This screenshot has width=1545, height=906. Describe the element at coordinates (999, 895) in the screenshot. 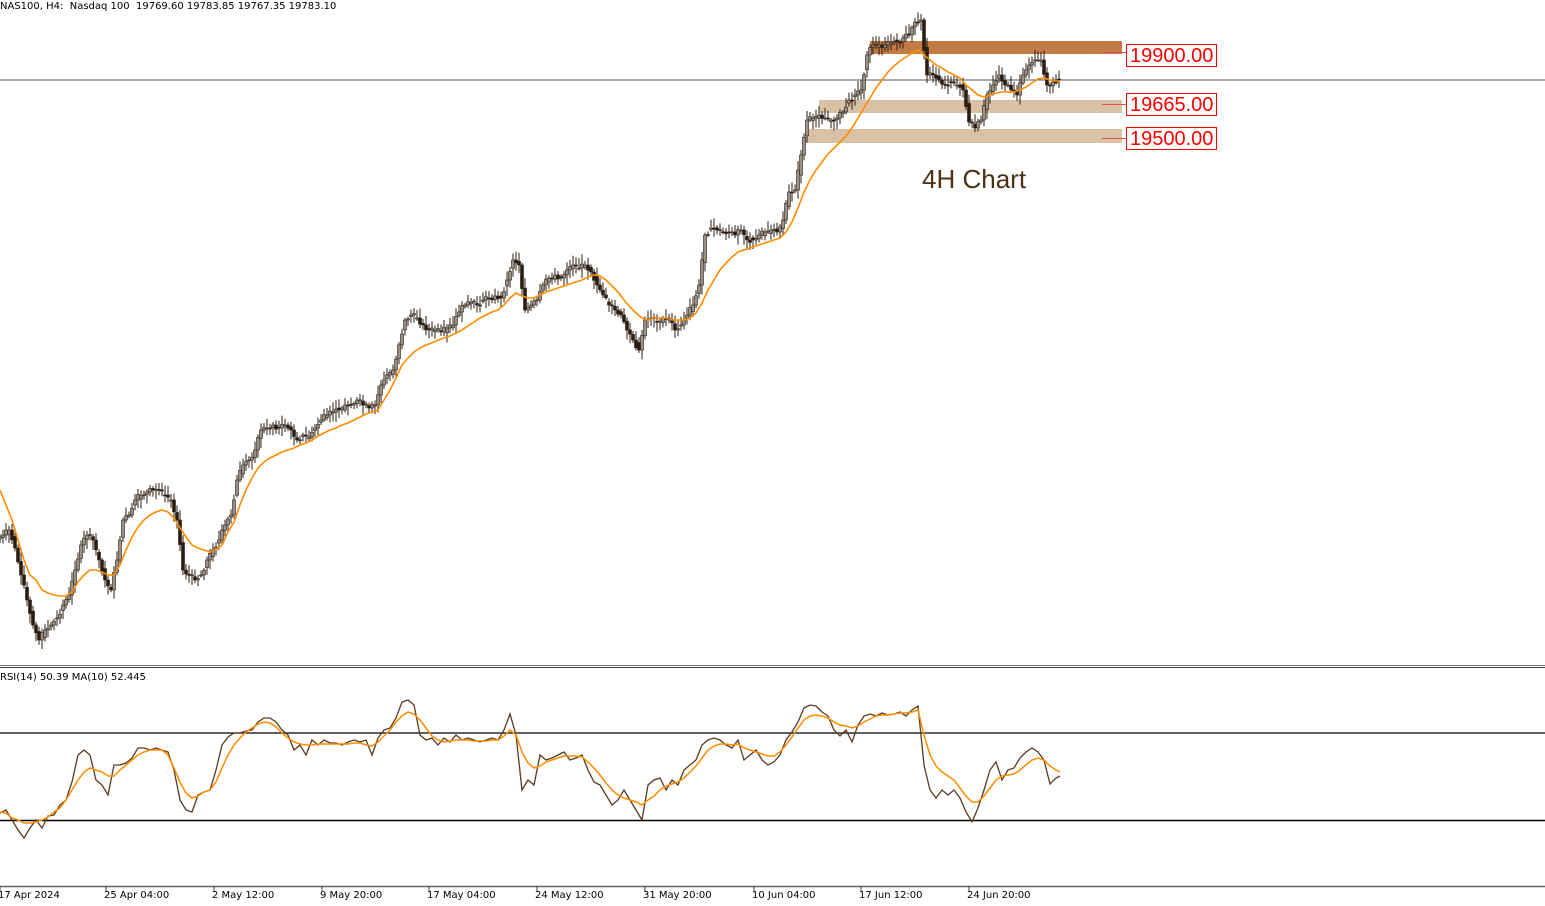

I see `time-tick-label: 24 Jun 20:00` at that location.